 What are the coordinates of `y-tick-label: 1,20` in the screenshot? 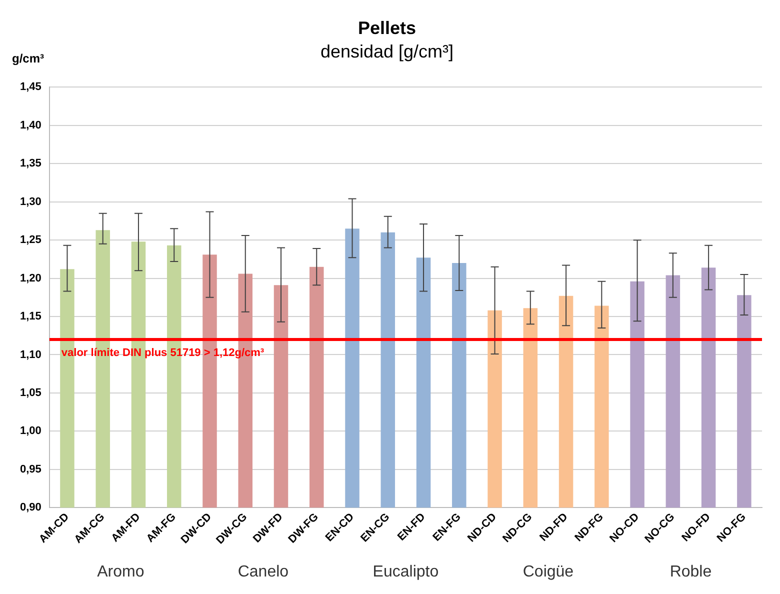 It's located at (31, 278).